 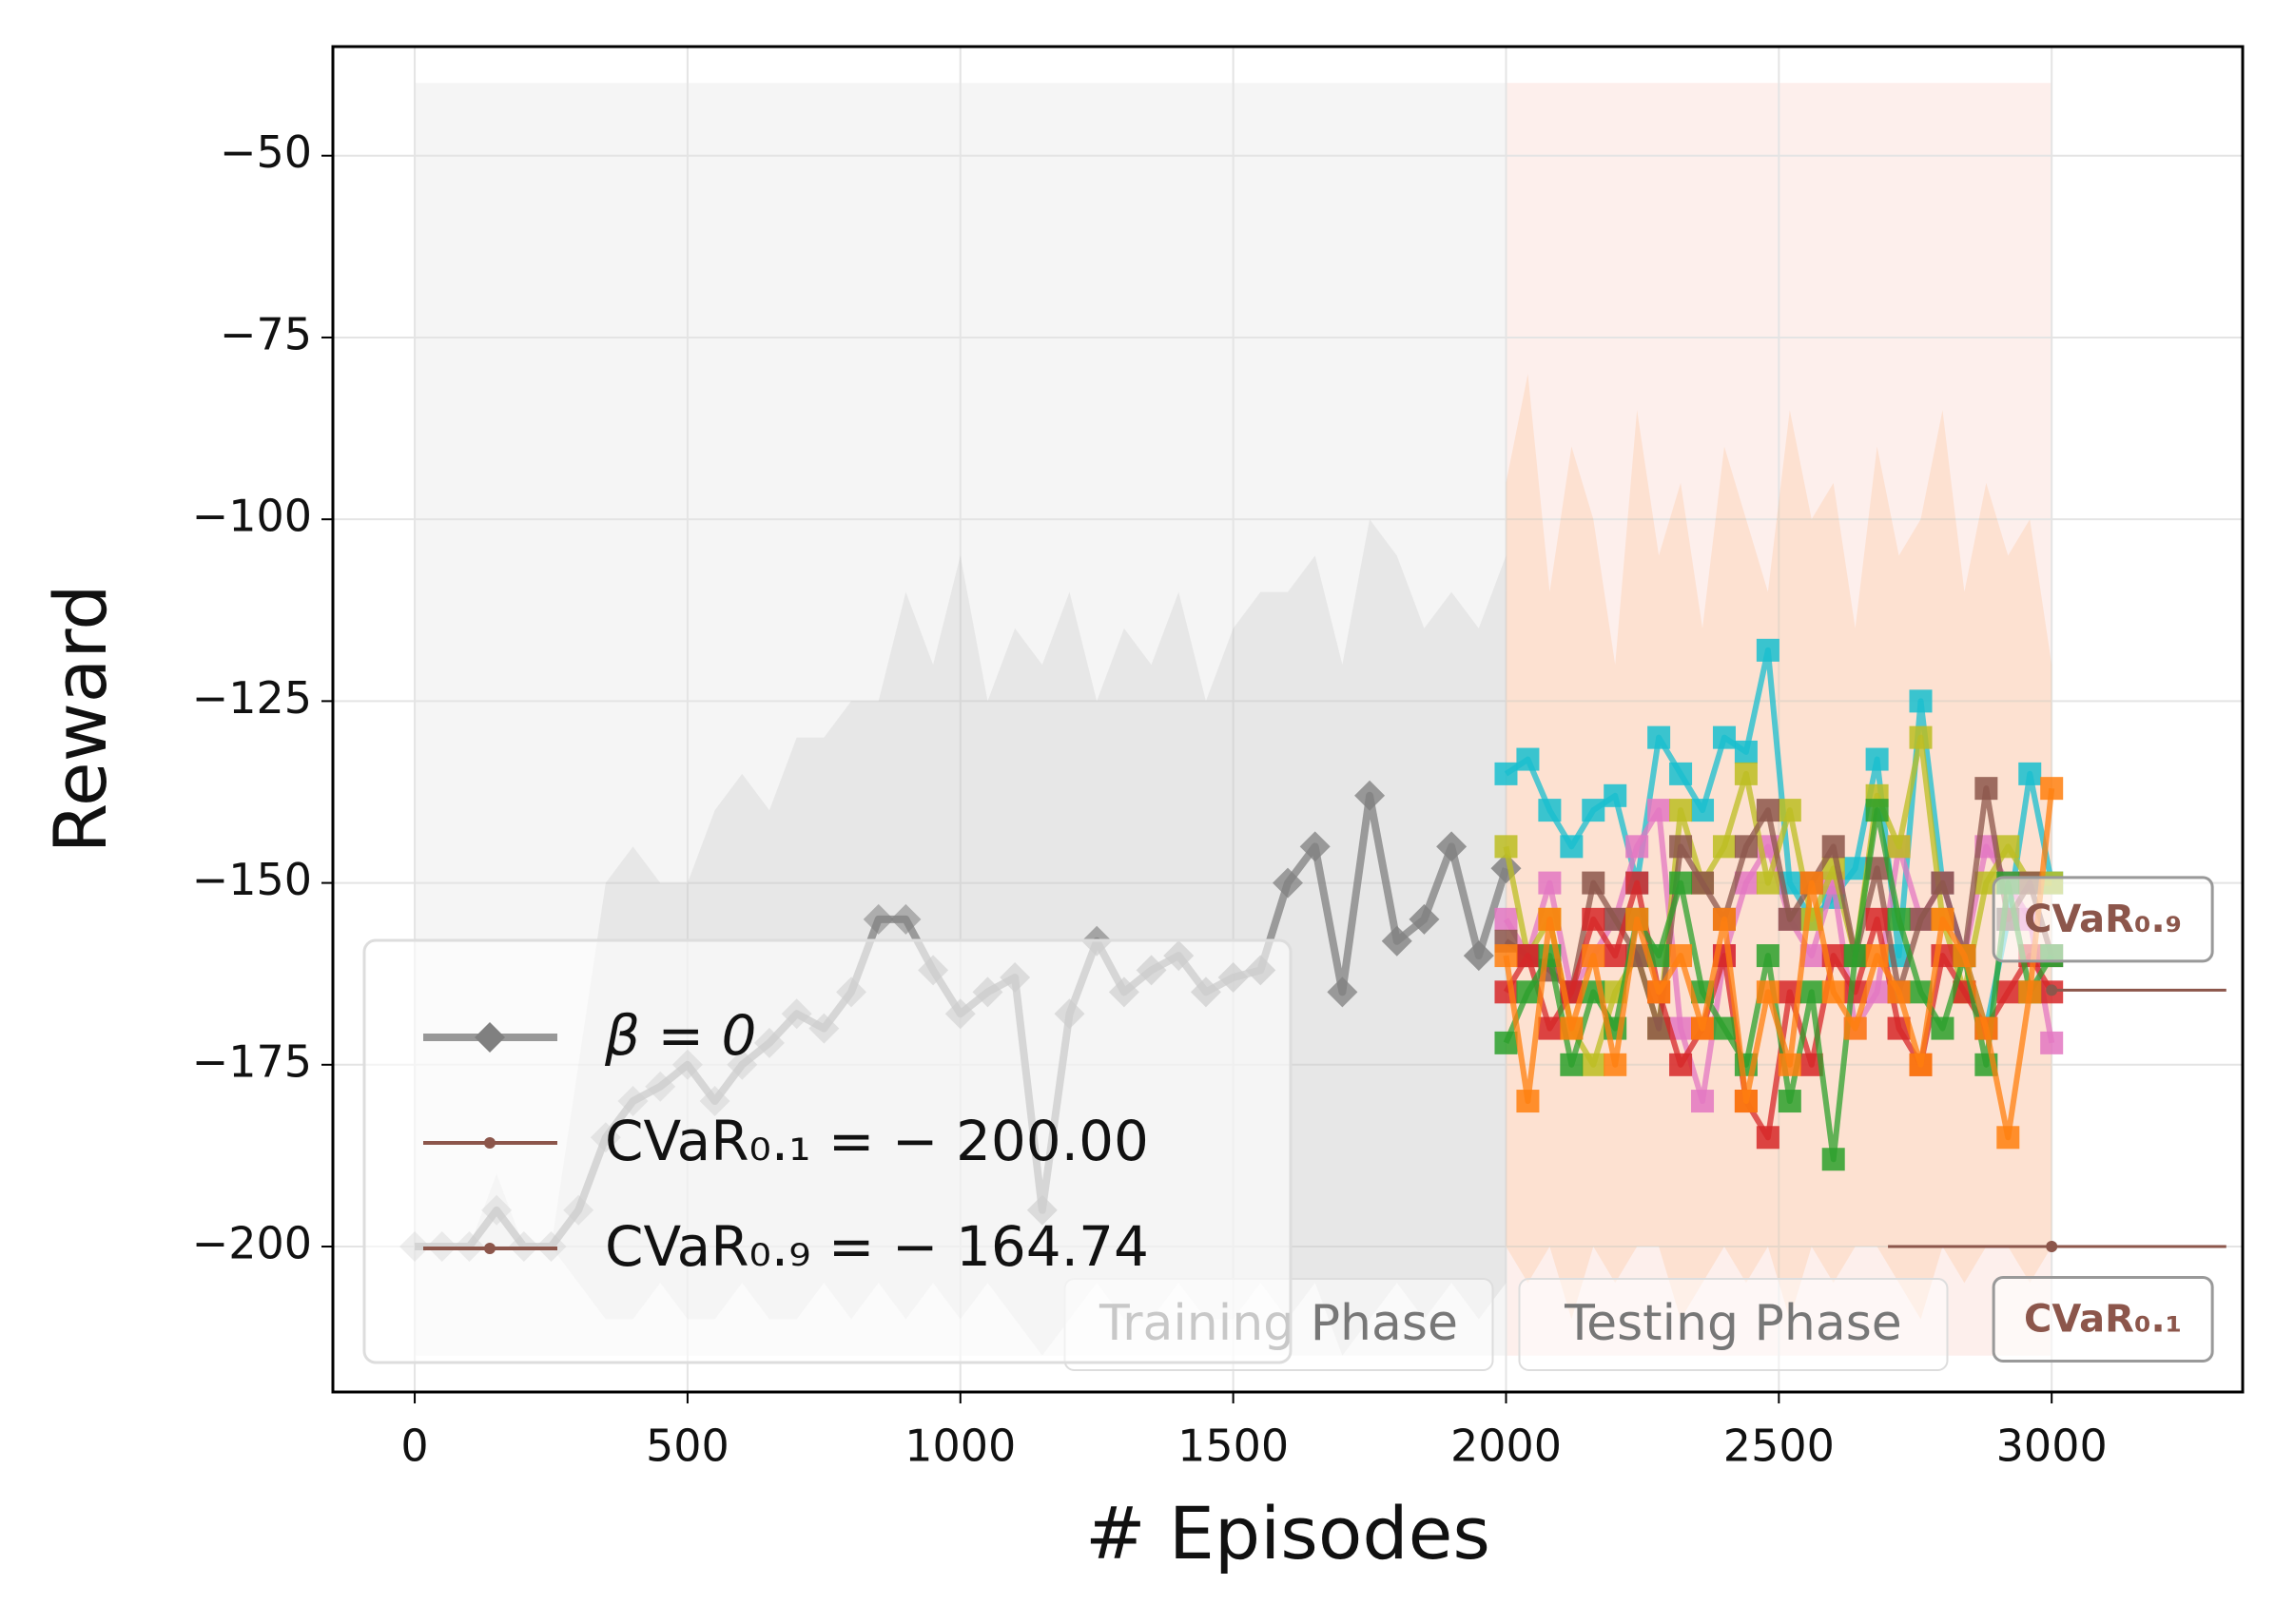 I want to click on legend-box, so click(x=827, y=1151).